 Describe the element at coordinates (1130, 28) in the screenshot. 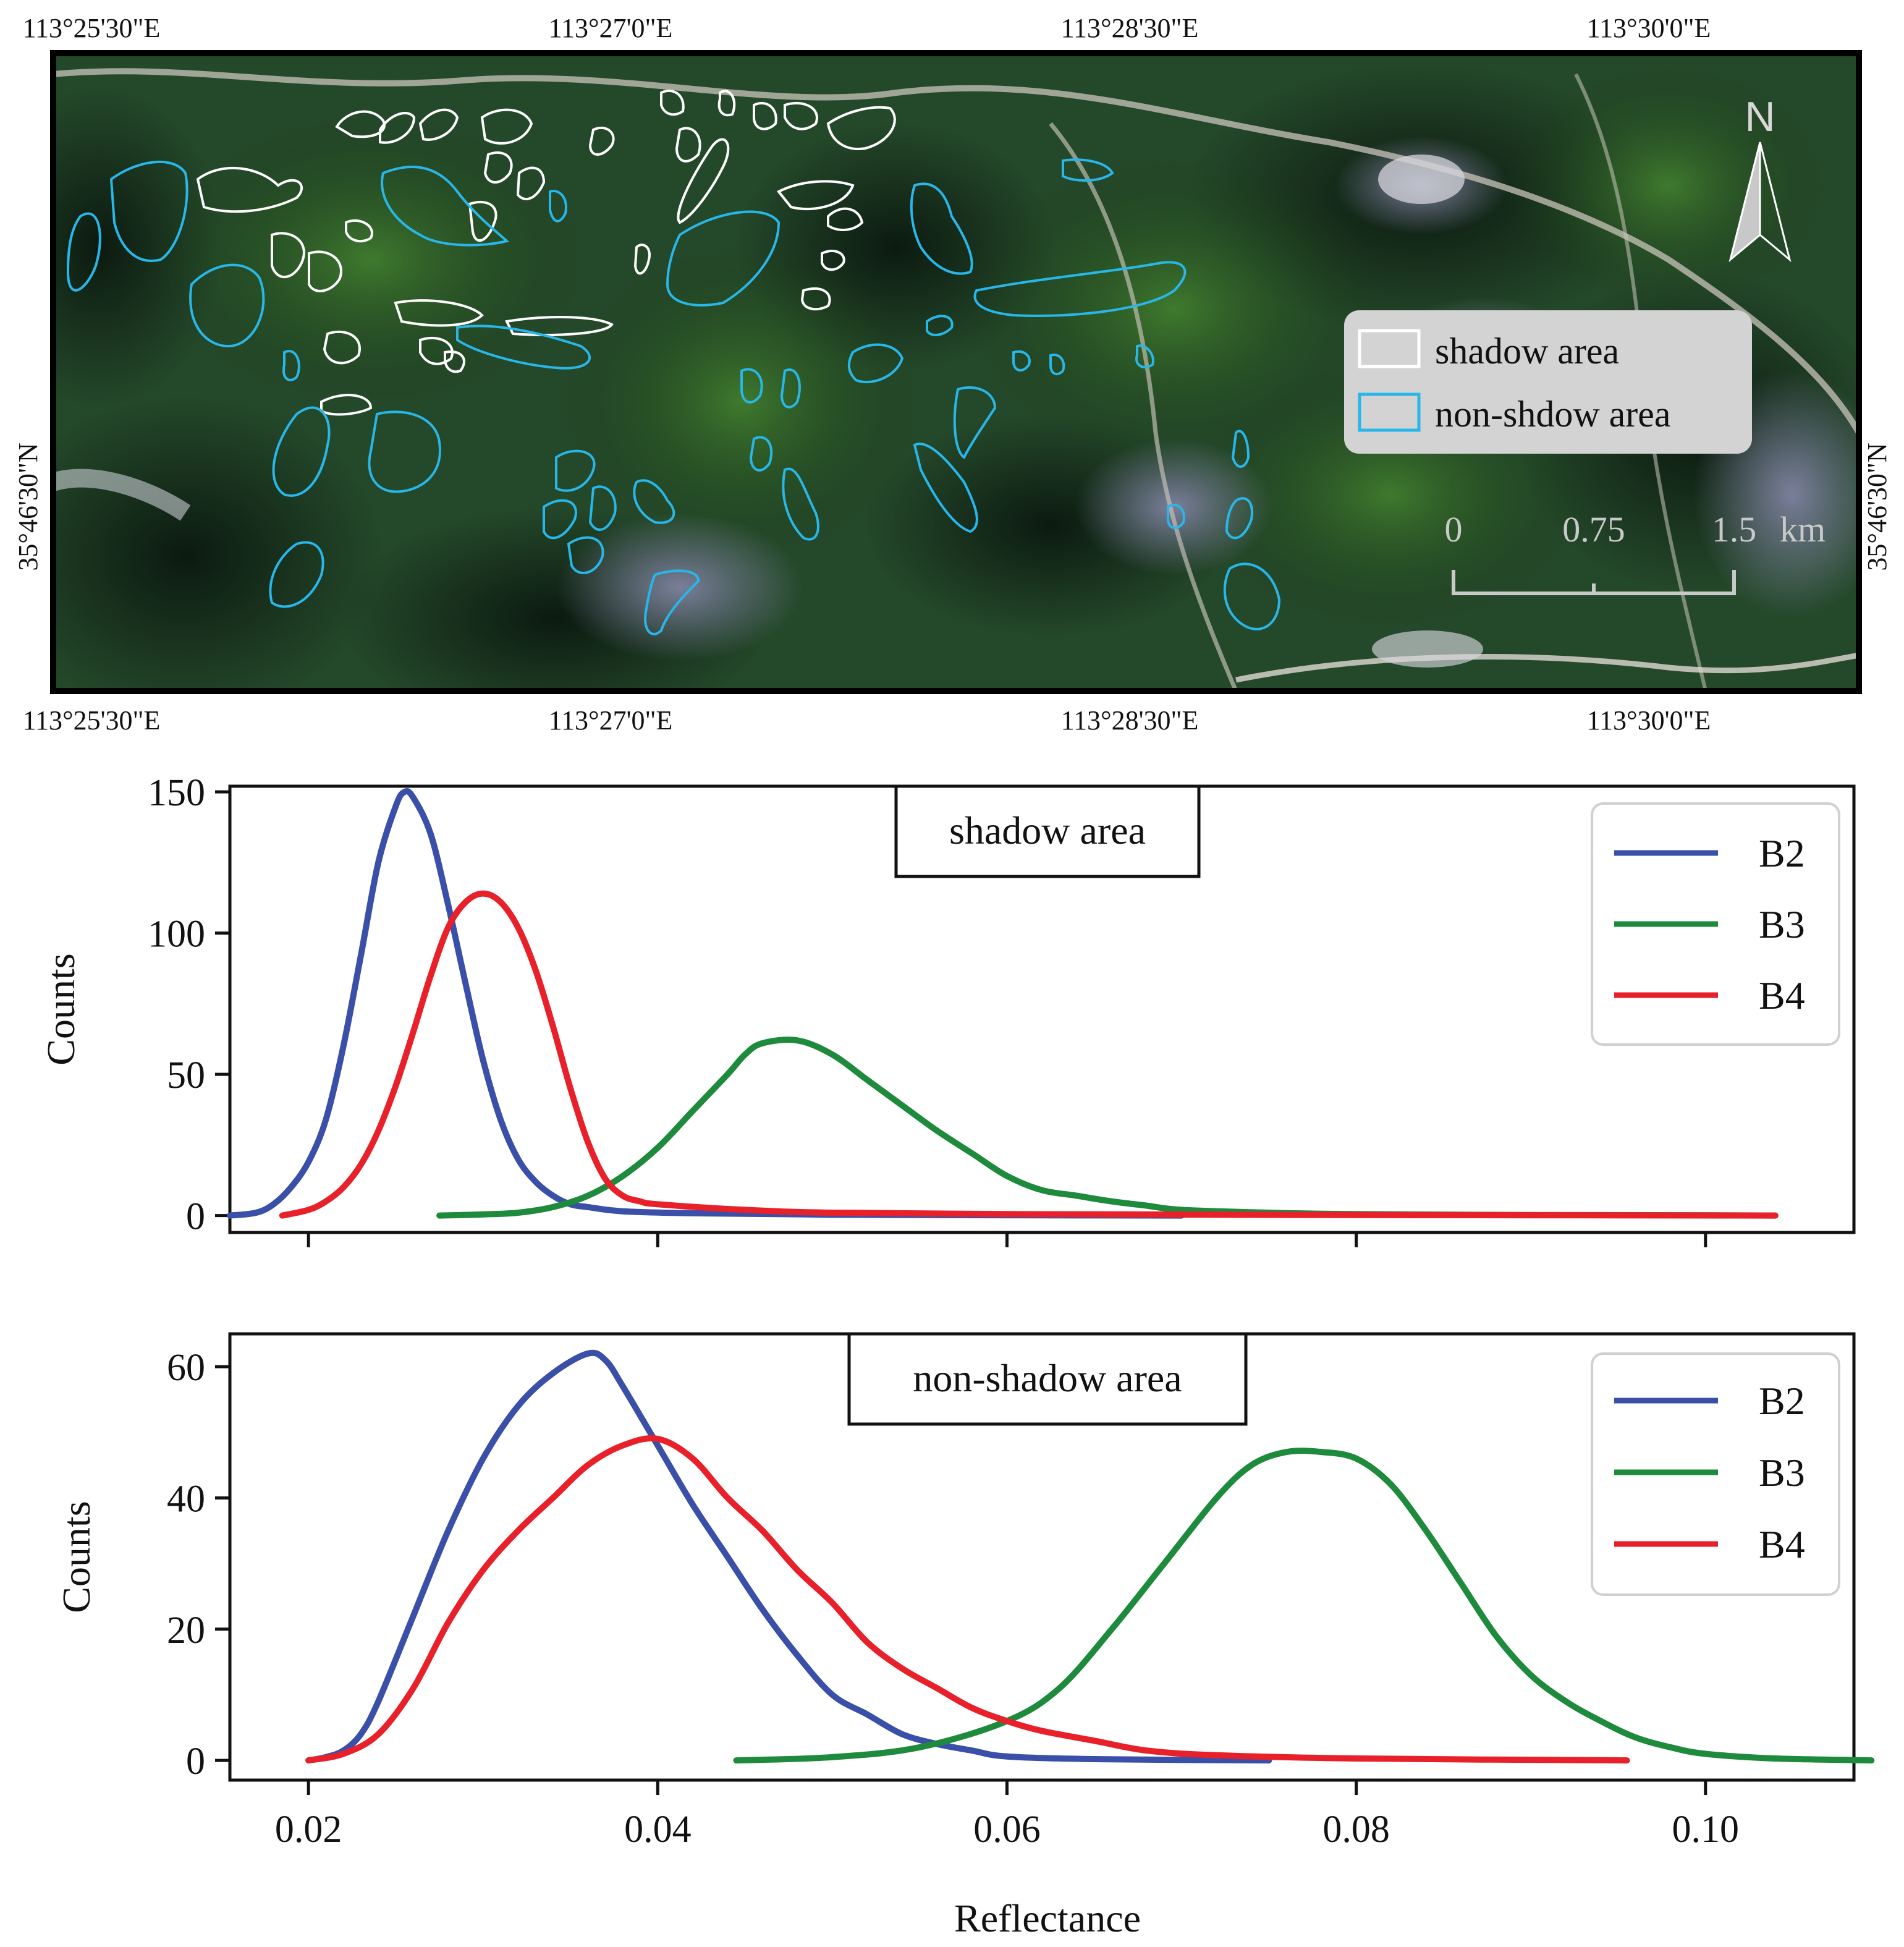

I see `lon-label-top-3: 113°28'30"E` at that location.